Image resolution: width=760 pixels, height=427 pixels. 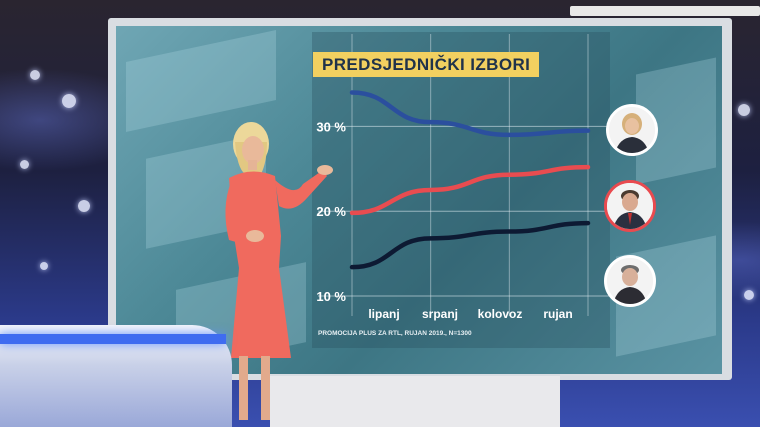 I want to click on x-tick-label: kolovoz, so click(x=500, y=314).